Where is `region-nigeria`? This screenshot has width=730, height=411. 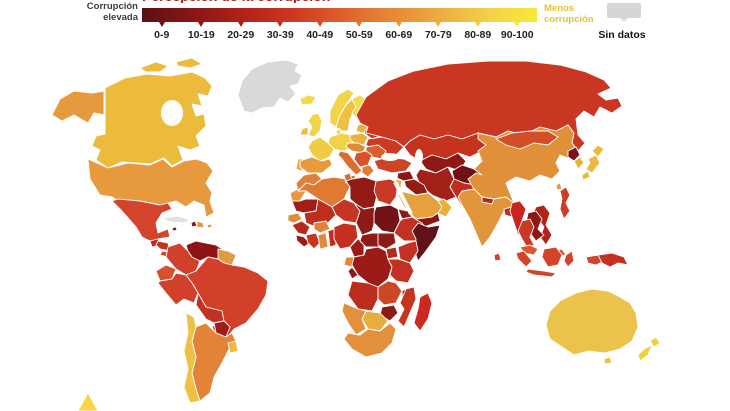 region-nigeria is located at coordinates (346, 236).